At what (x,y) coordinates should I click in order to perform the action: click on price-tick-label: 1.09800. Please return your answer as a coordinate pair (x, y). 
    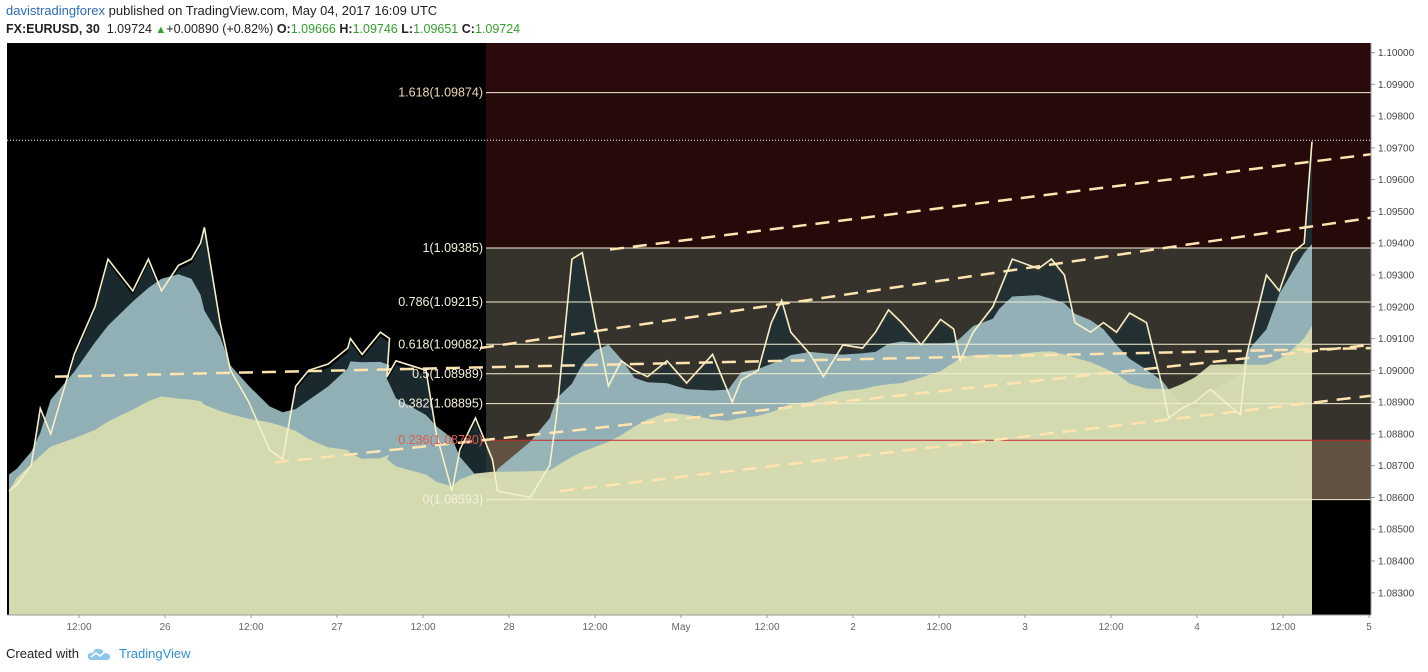
    Looking at the image, I should click on (1396, 117).